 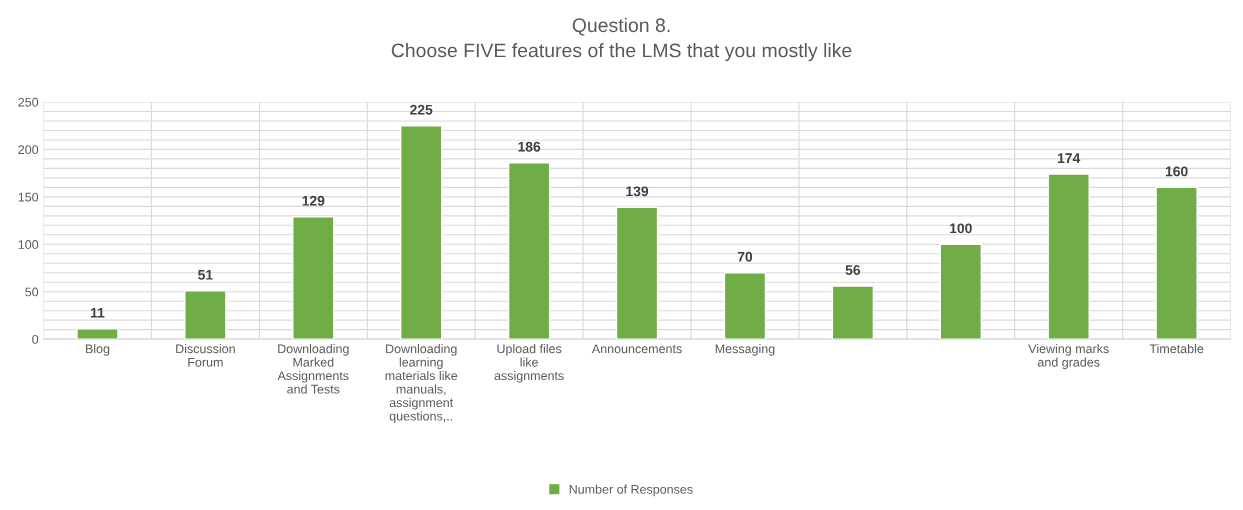 What do you see at coordinates (28, 244) in the screenshot?
I see `y-tick-label: 100` at bounding box center [28, 244].